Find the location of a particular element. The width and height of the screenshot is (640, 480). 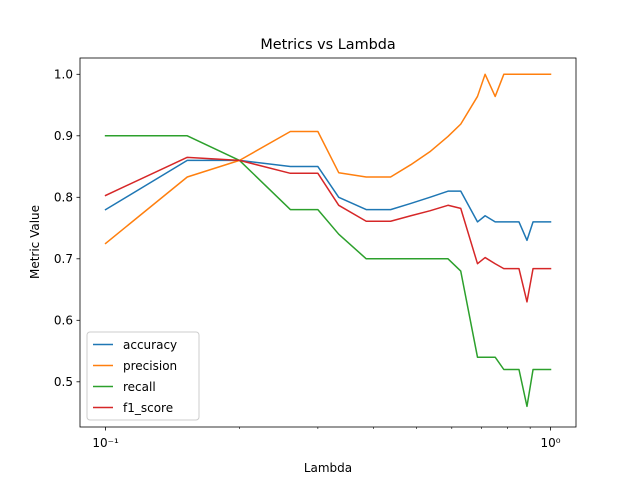

y-tick-label: 0.5 is located at coordinates (63, 382).